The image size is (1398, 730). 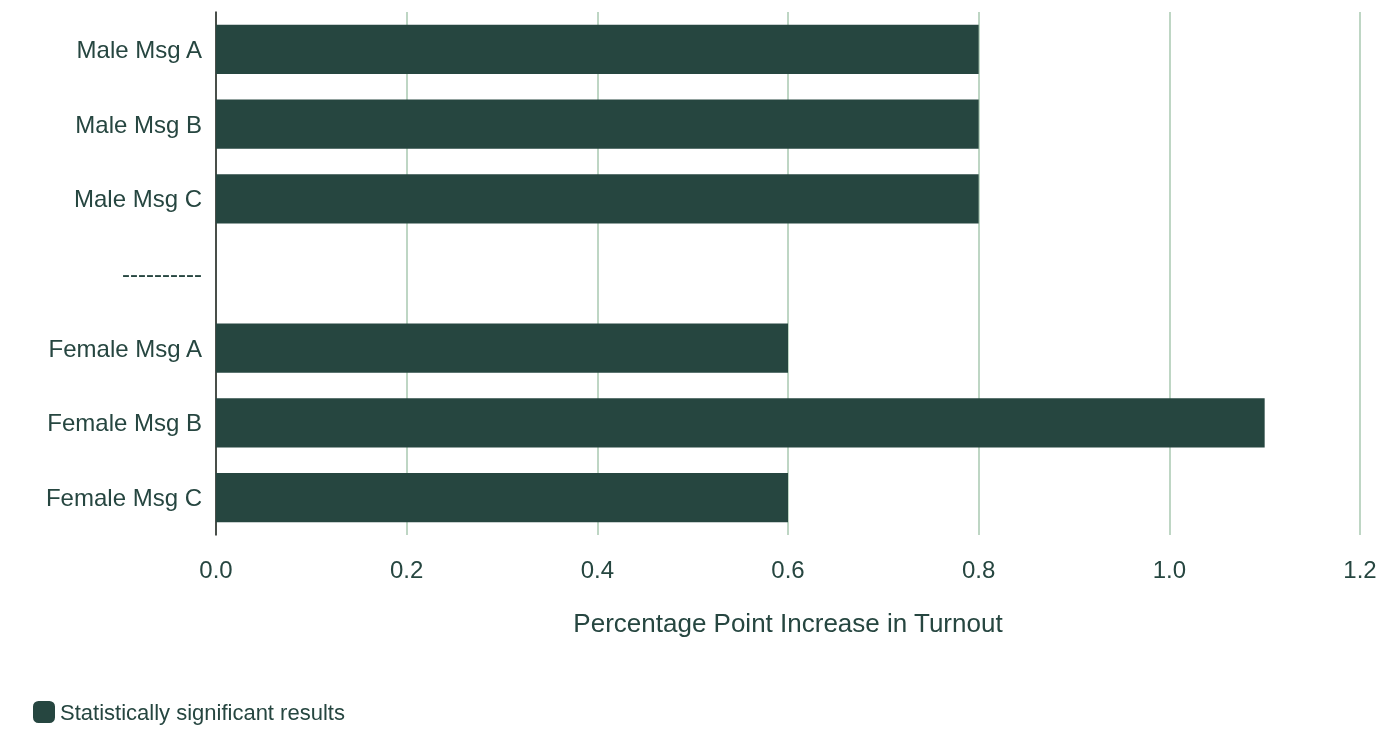 What do you see at coordinates (138, 124) in the screenshot?
I see `y-tick-label: Male Msg B` at bounding box center [138, 124].